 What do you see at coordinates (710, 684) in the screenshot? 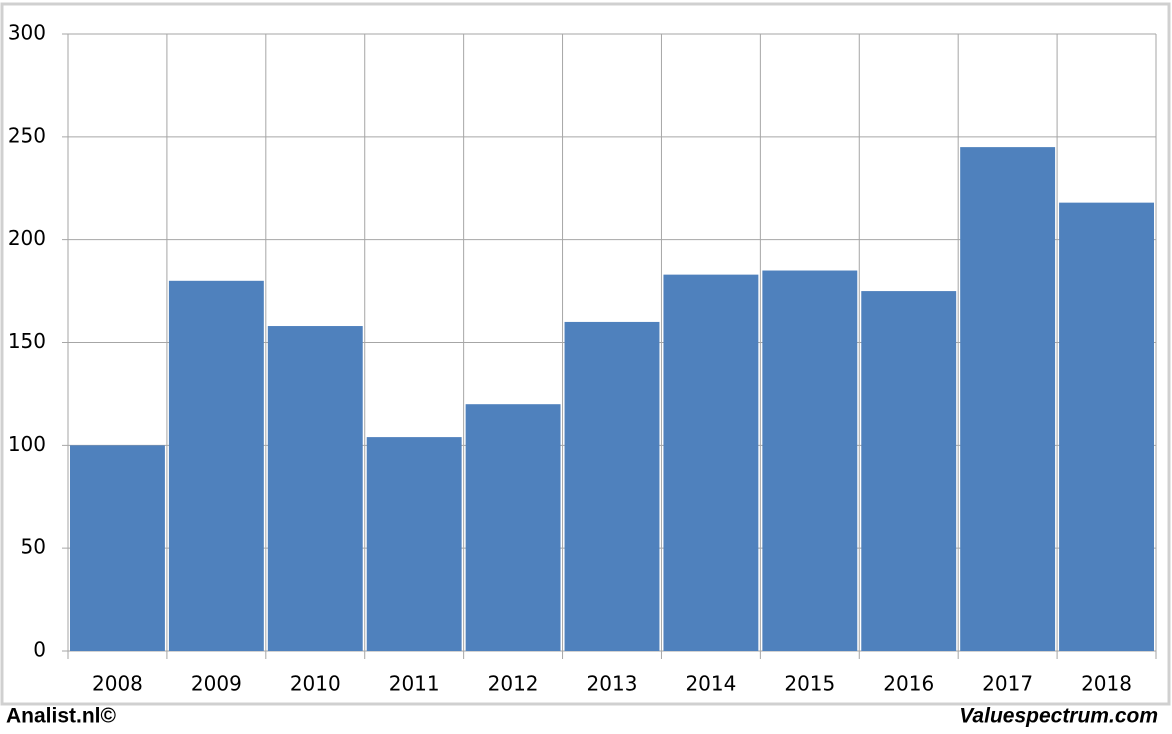
I see `x-tick-label: 2014` at bounding box center [710, 684].